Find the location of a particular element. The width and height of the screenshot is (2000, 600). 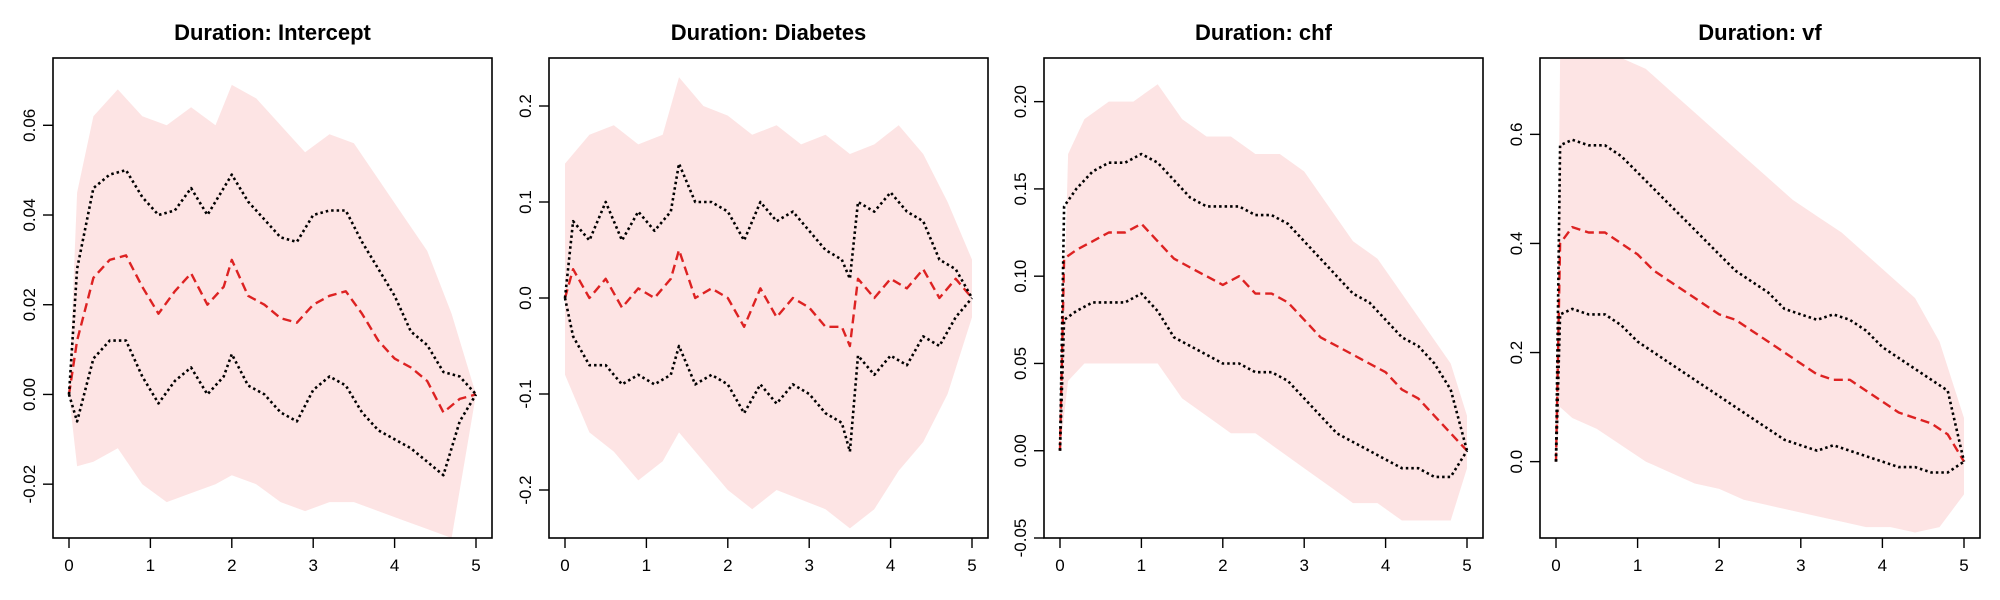

panel-title: Duration: vf is located at coordinates (1760, 32).